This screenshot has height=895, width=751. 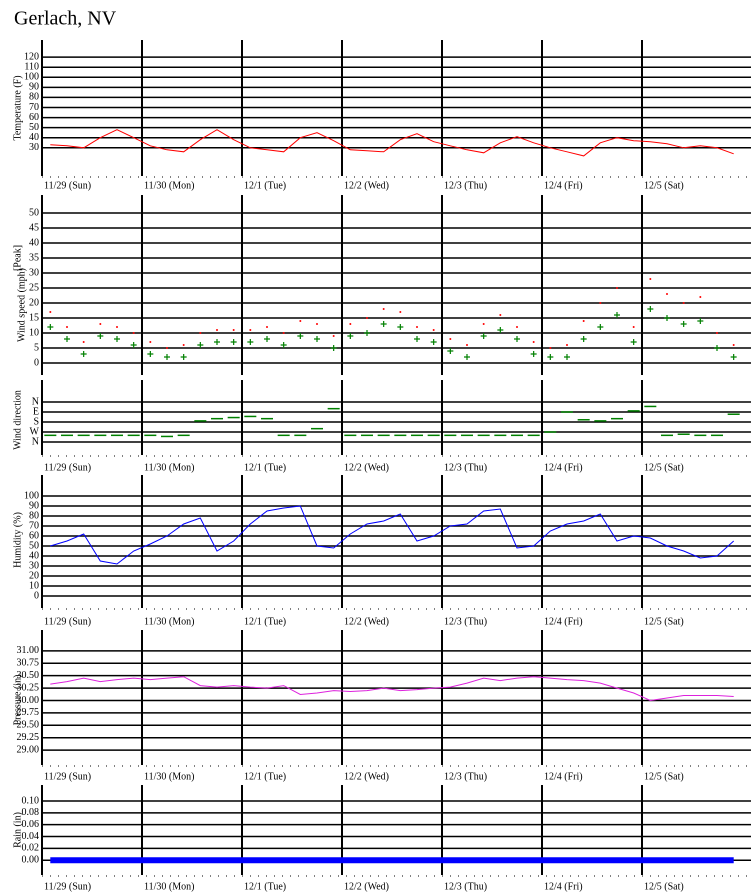 What do you see at coordinates (34, 117) in the screenshot?
I see `y-tick-label: 60` at bounding box center [34, 117].